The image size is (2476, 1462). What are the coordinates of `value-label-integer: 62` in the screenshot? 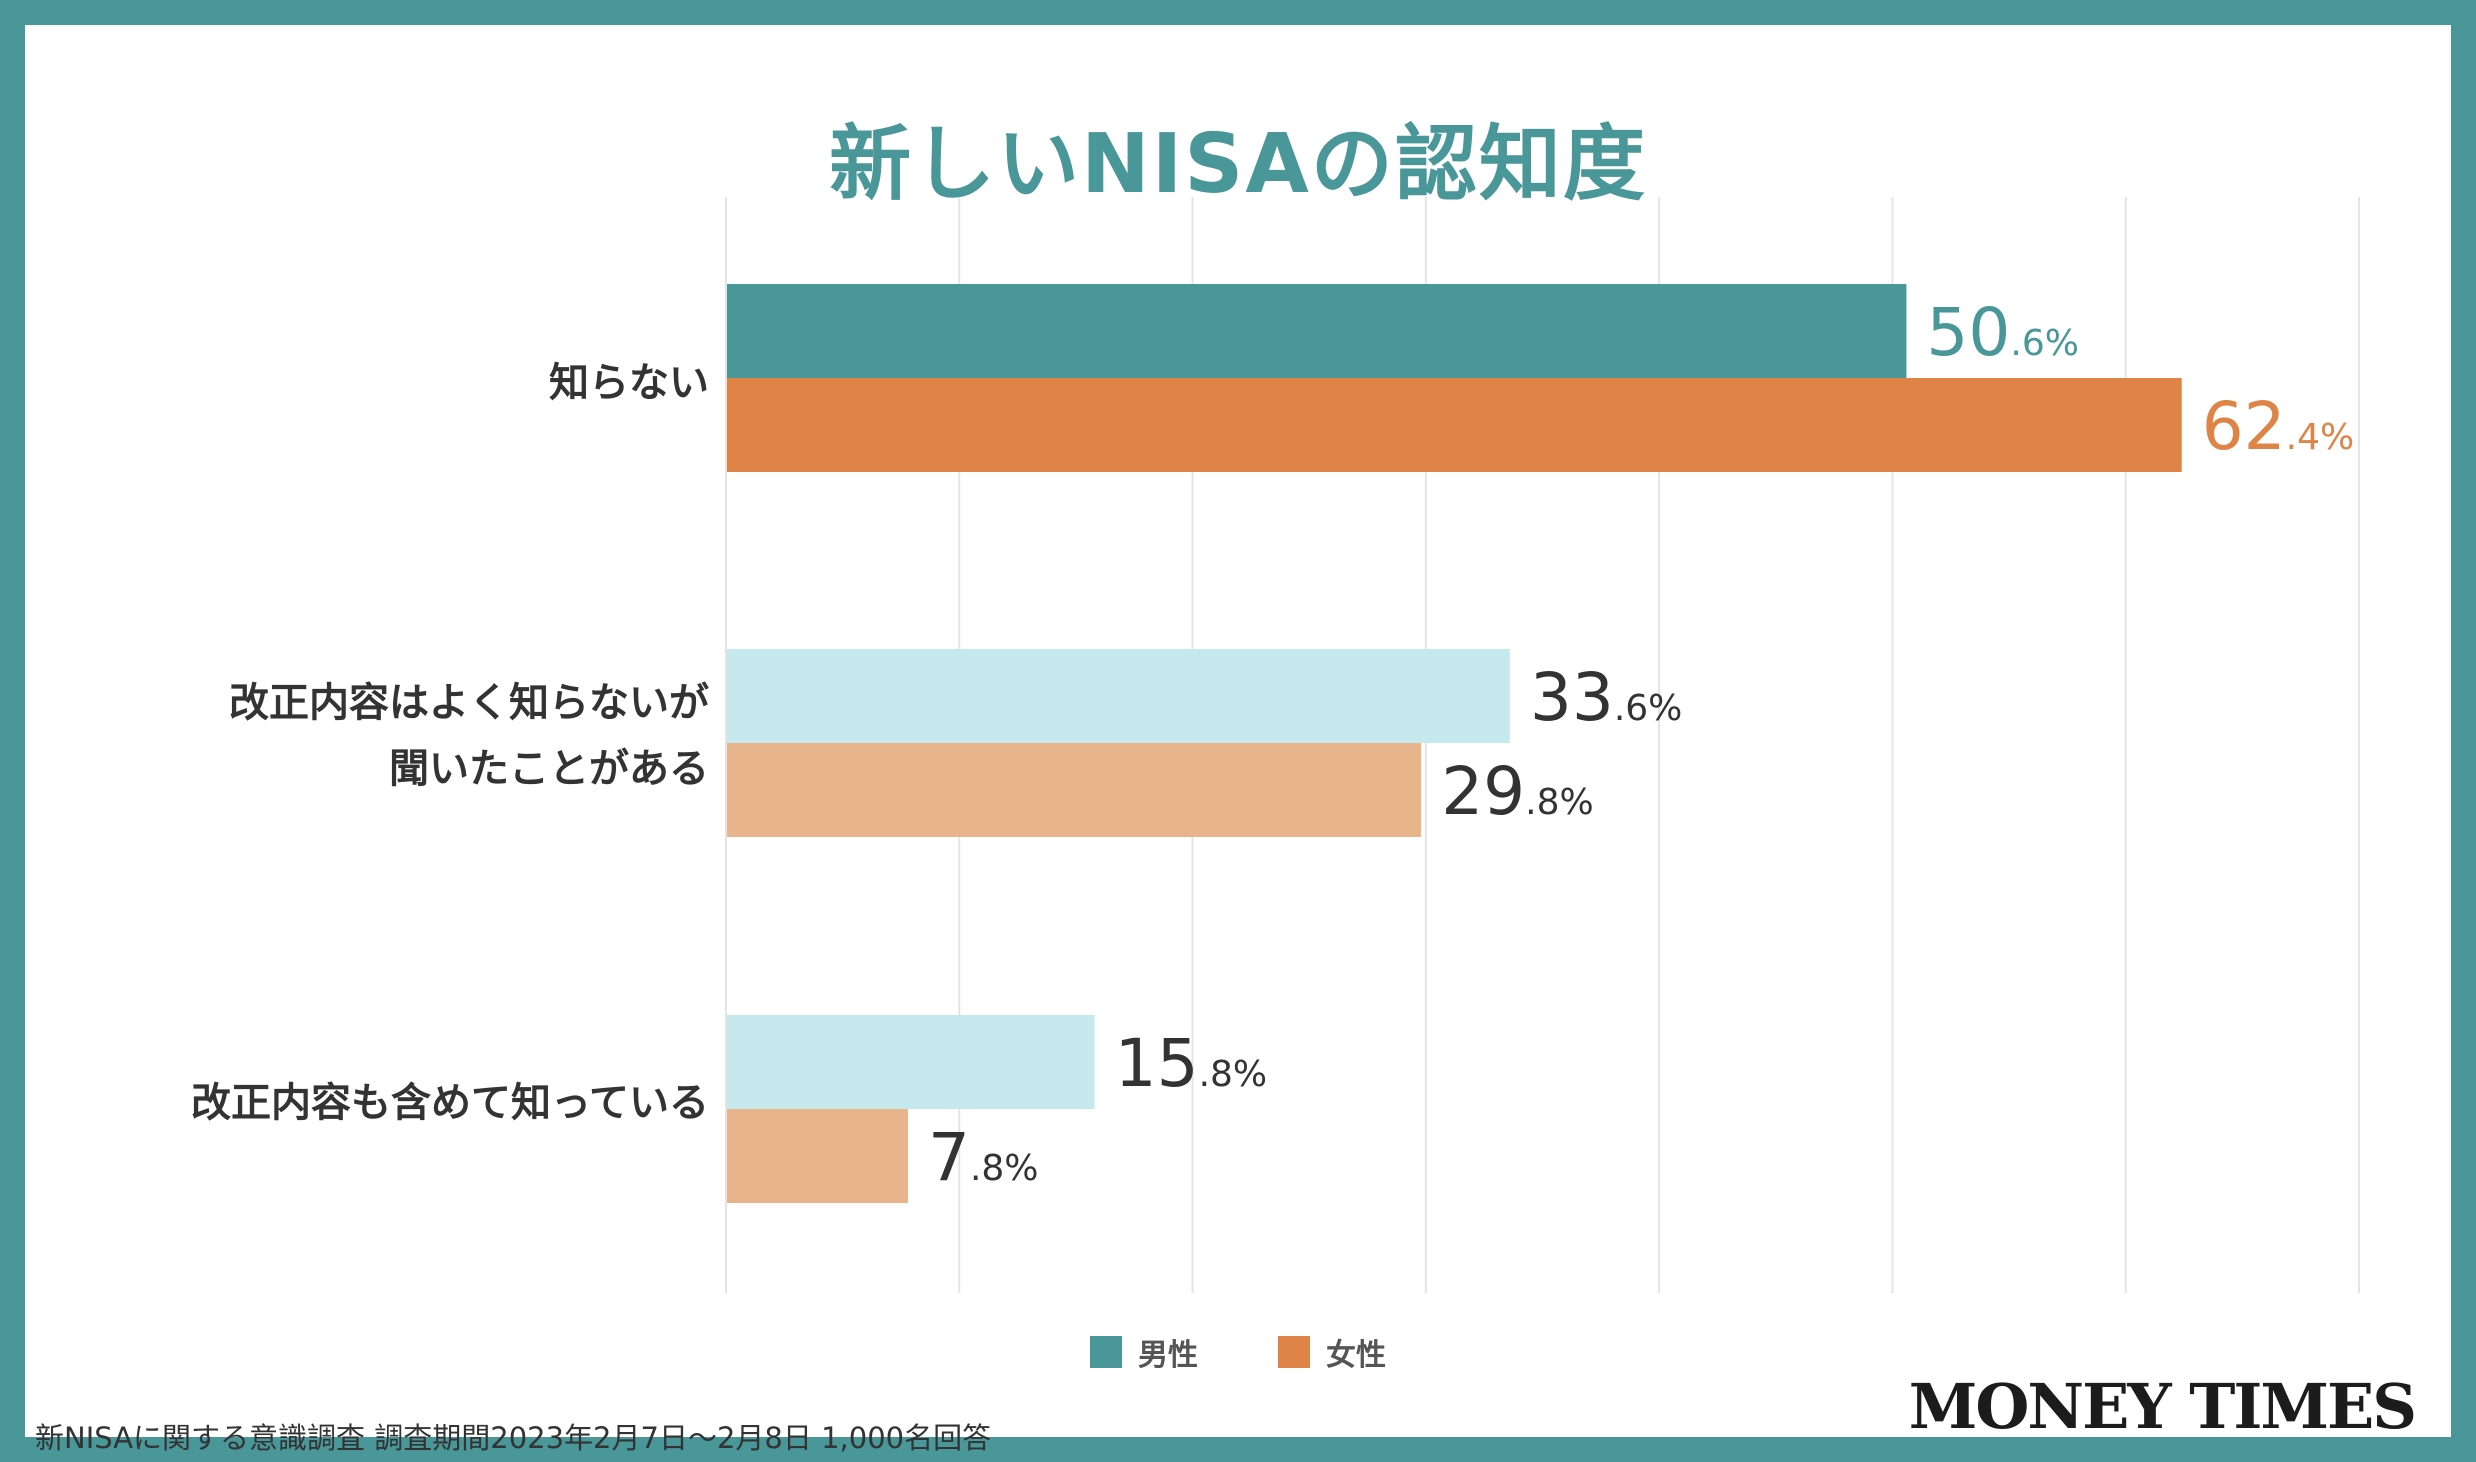 It's located at (2244, 426).